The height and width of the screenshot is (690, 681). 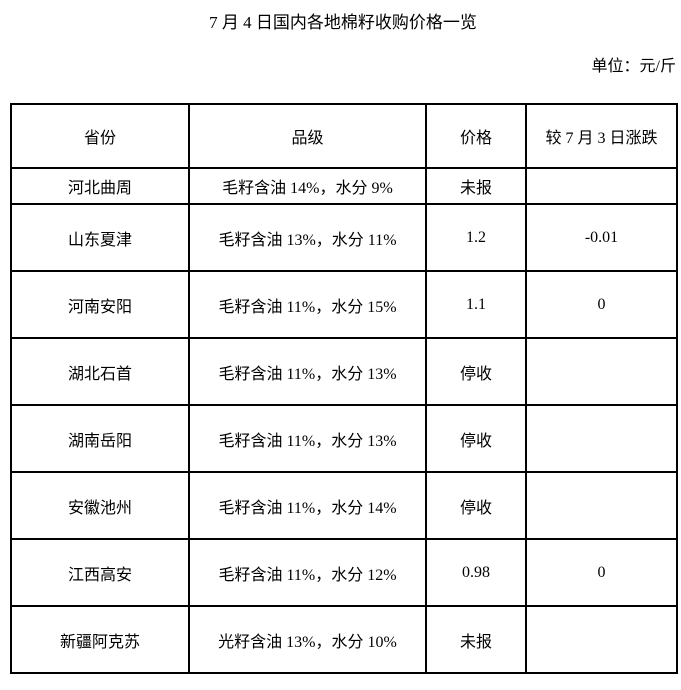 I want to click on header-province: 省份, so click(x=100, y=136).